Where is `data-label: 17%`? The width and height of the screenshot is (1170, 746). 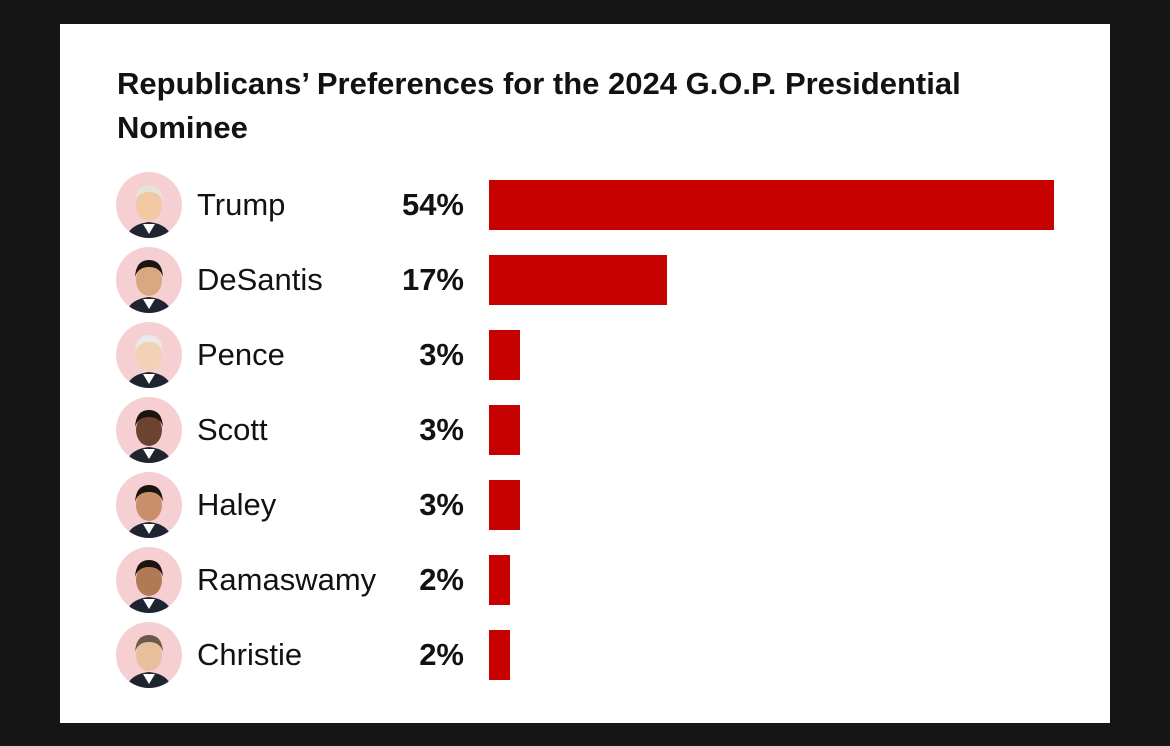 data-label: 17% is located at coordinates (432, 279).